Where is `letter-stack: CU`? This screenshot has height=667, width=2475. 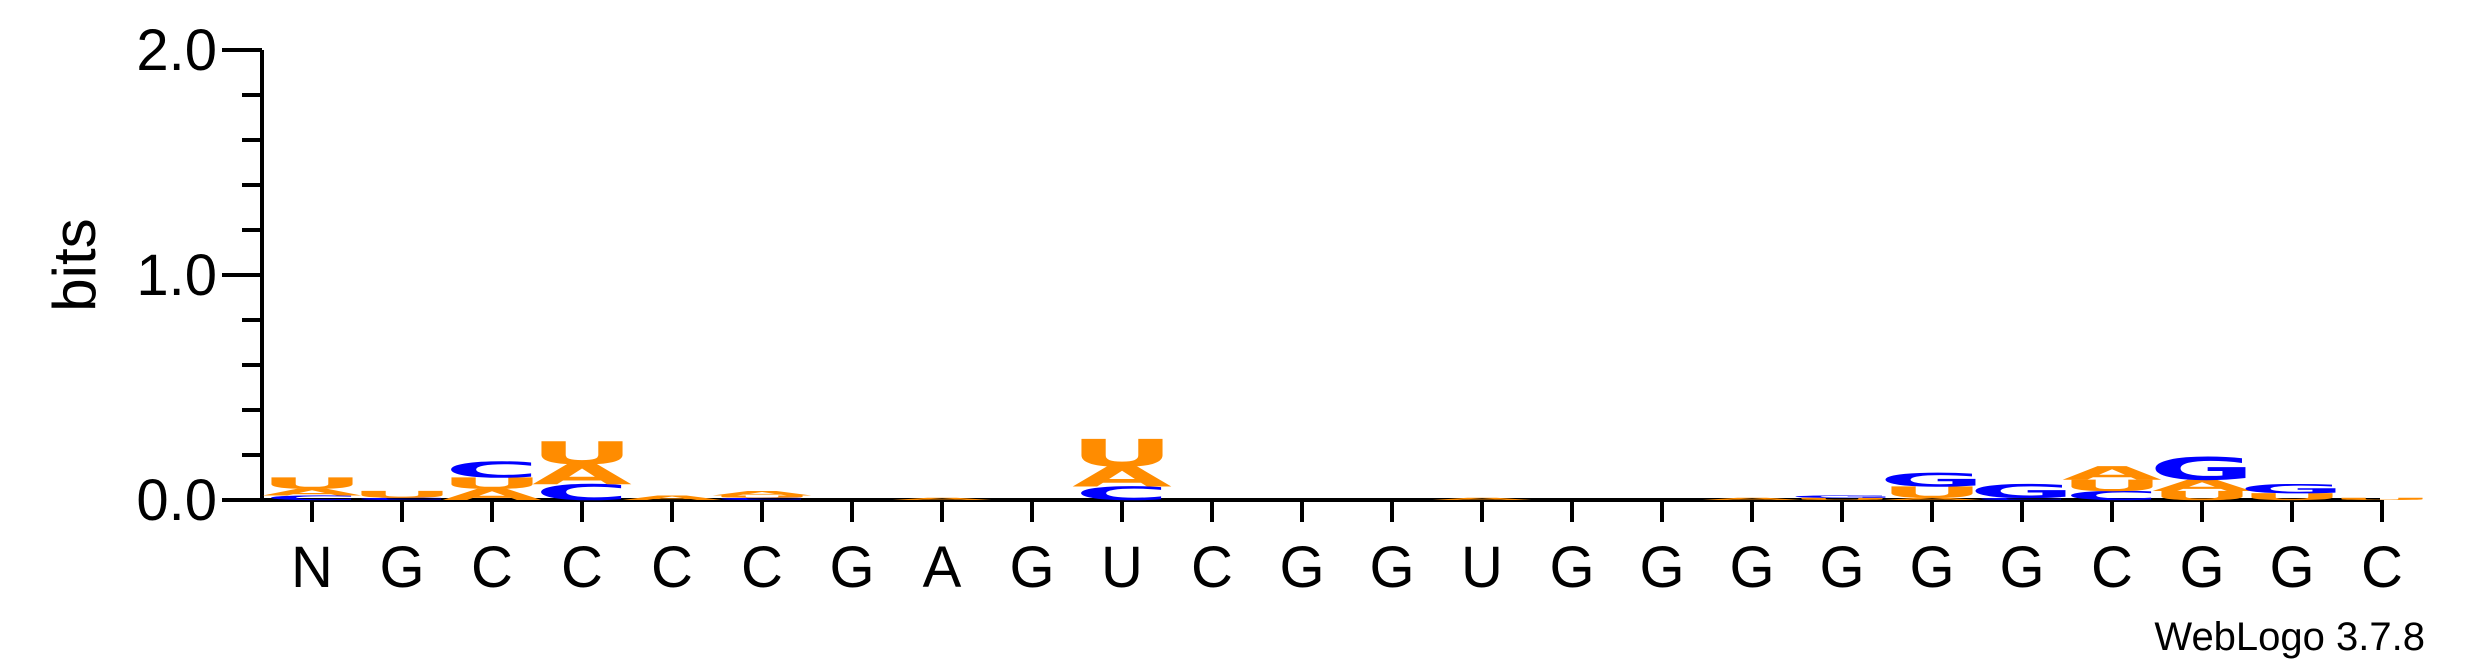 letter-stack: CU is located at coordinates (402, 495).